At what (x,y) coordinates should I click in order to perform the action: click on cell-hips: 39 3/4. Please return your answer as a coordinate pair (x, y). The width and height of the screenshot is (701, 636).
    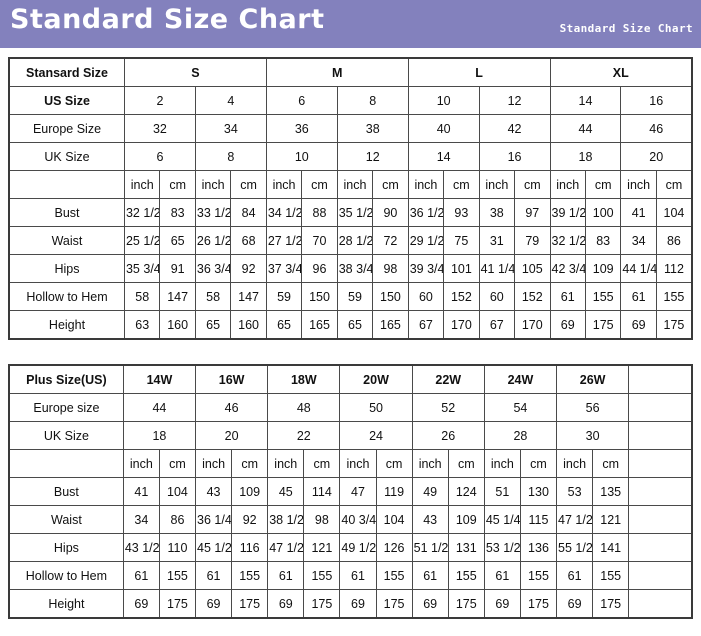
    Looking at the image, I should click on (426, 268).